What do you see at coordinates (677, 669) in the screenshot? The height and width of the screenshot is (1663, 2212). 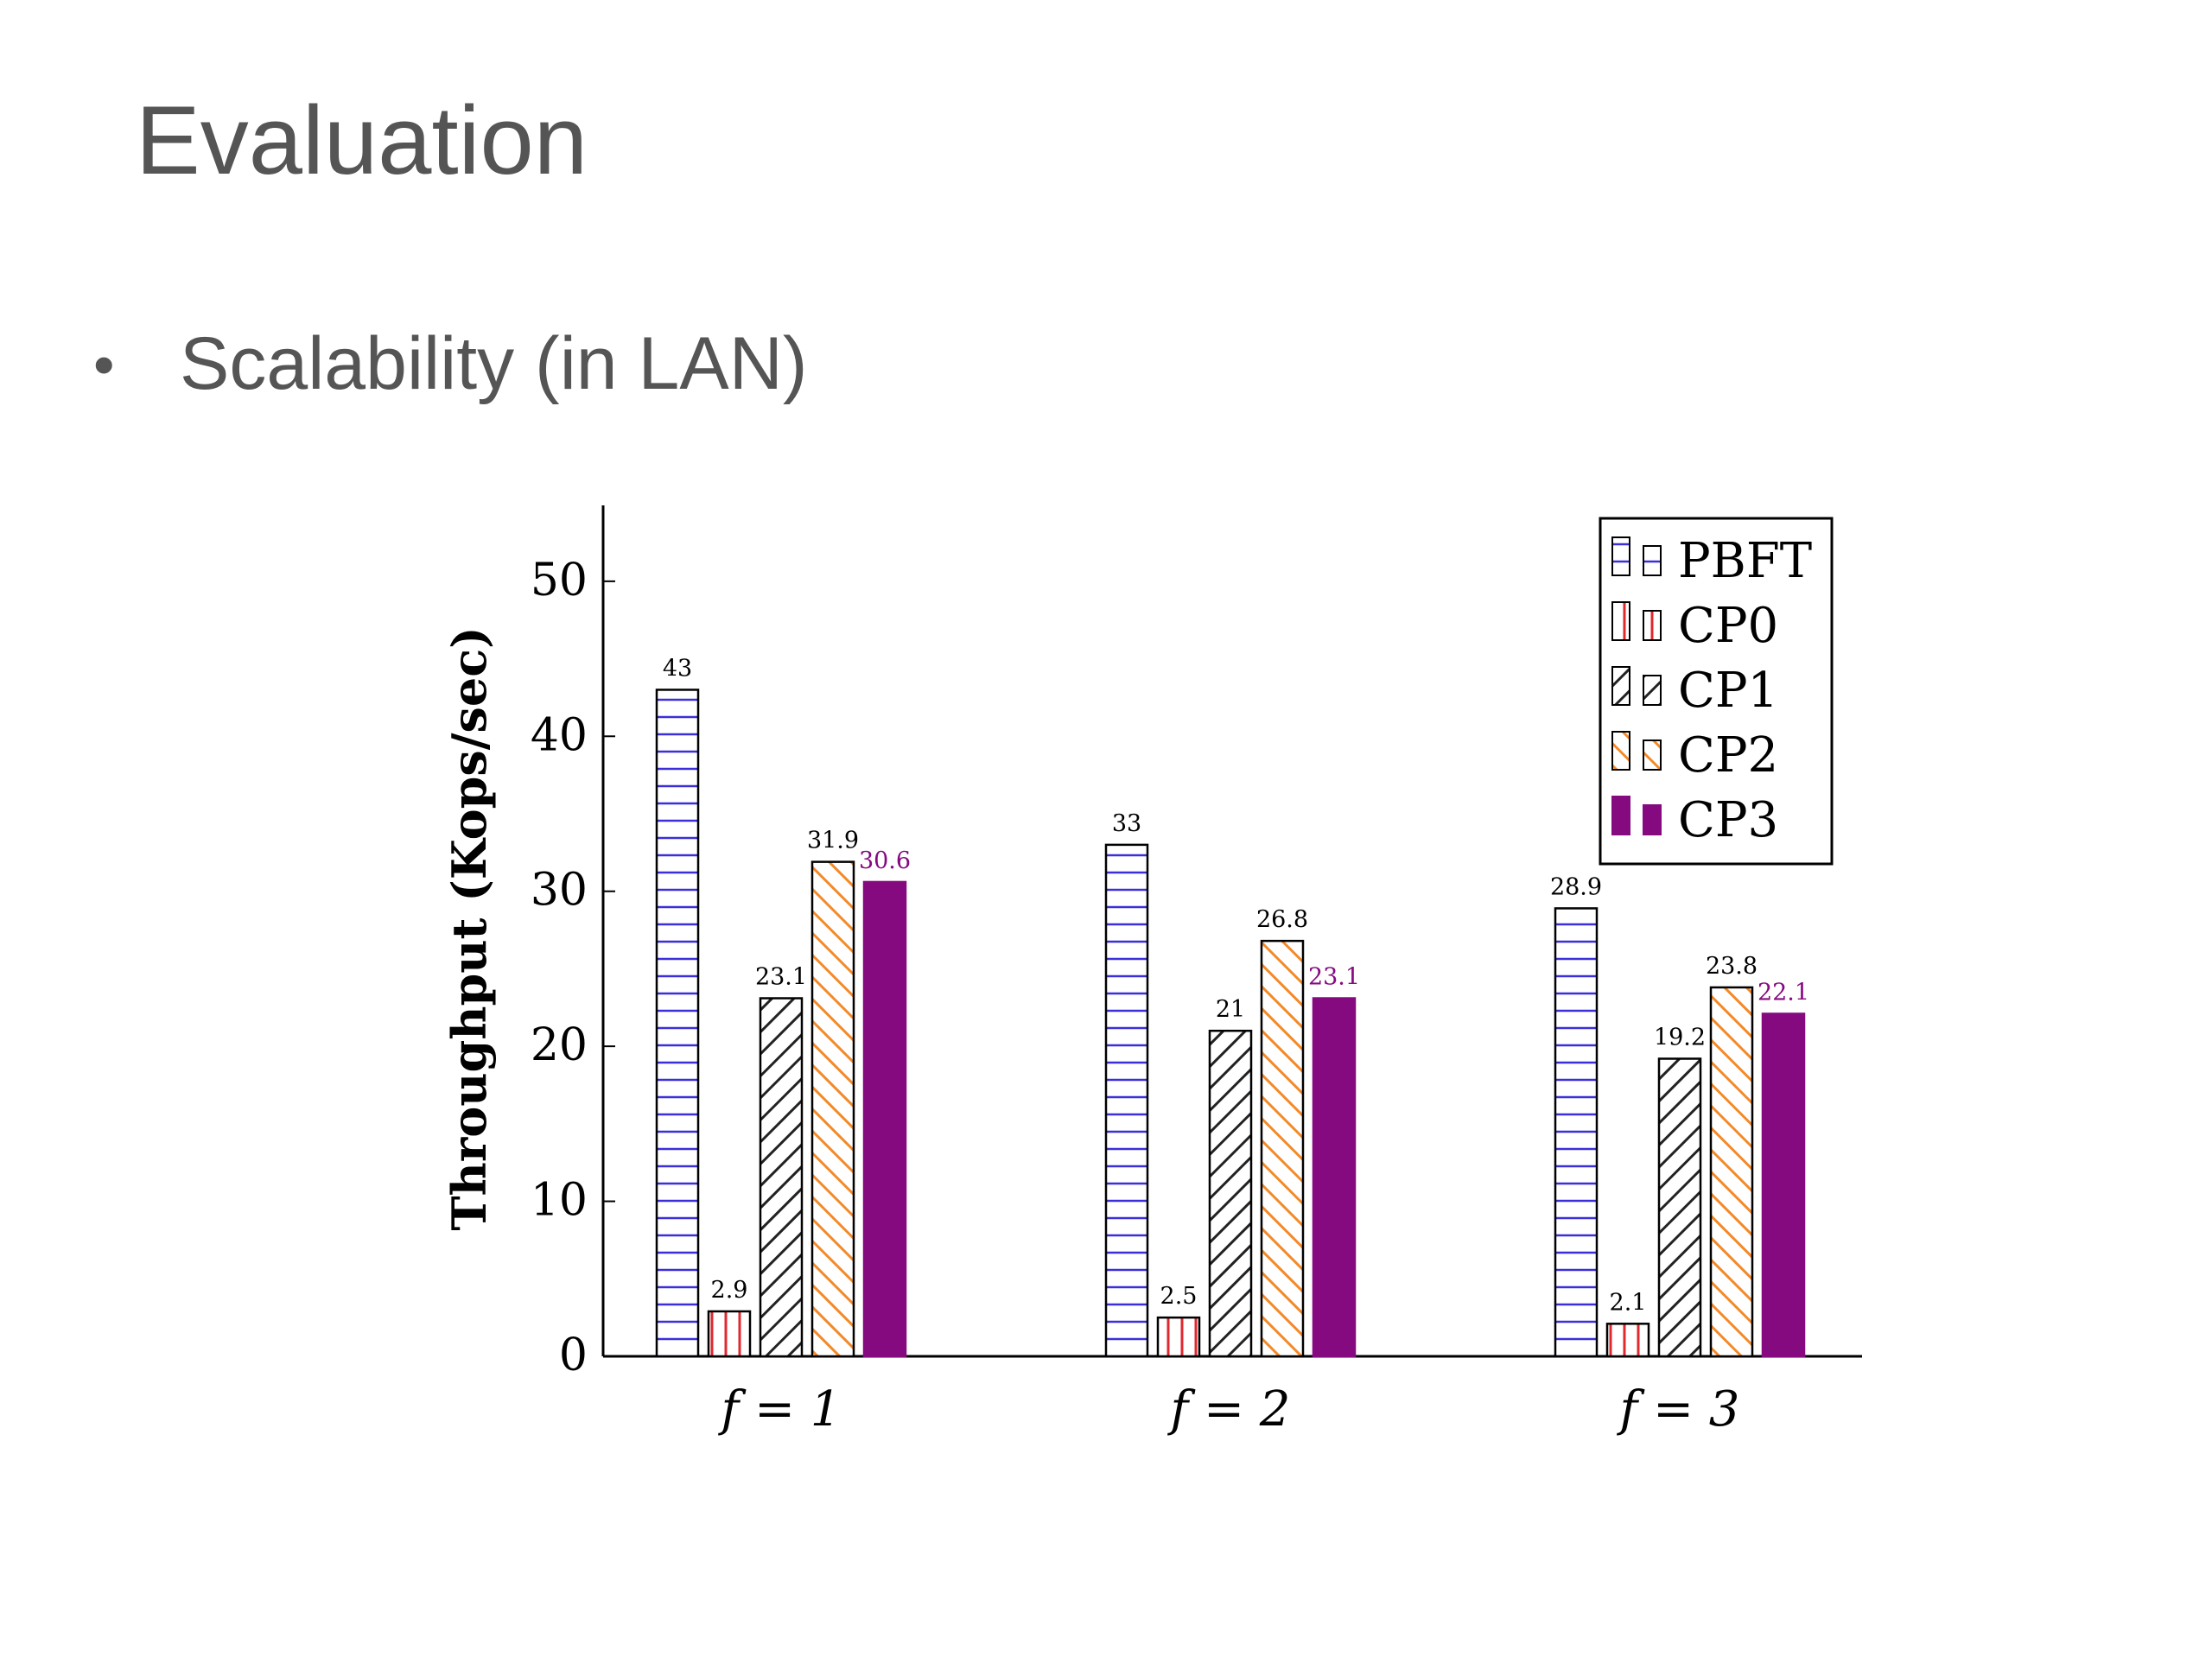 I see `data-label: 43` at bounding box center [677, 669].